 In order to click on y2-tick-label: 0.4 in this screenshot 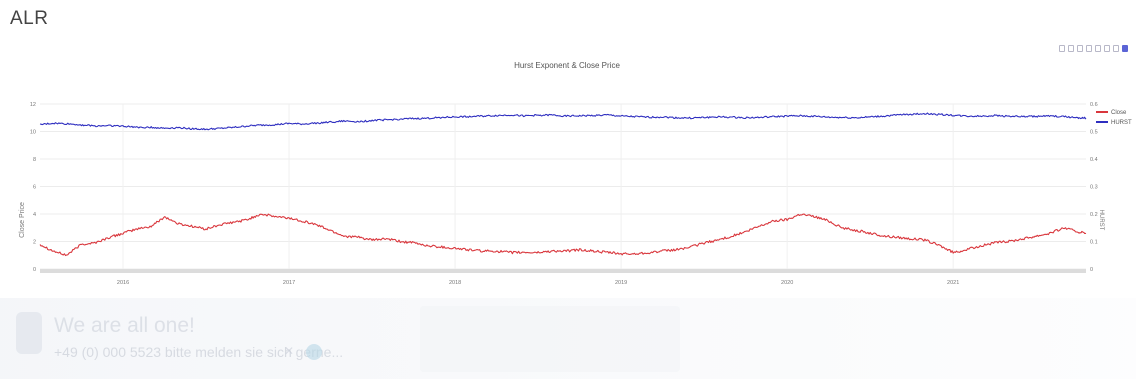, I will do `click(1094, 160)`.